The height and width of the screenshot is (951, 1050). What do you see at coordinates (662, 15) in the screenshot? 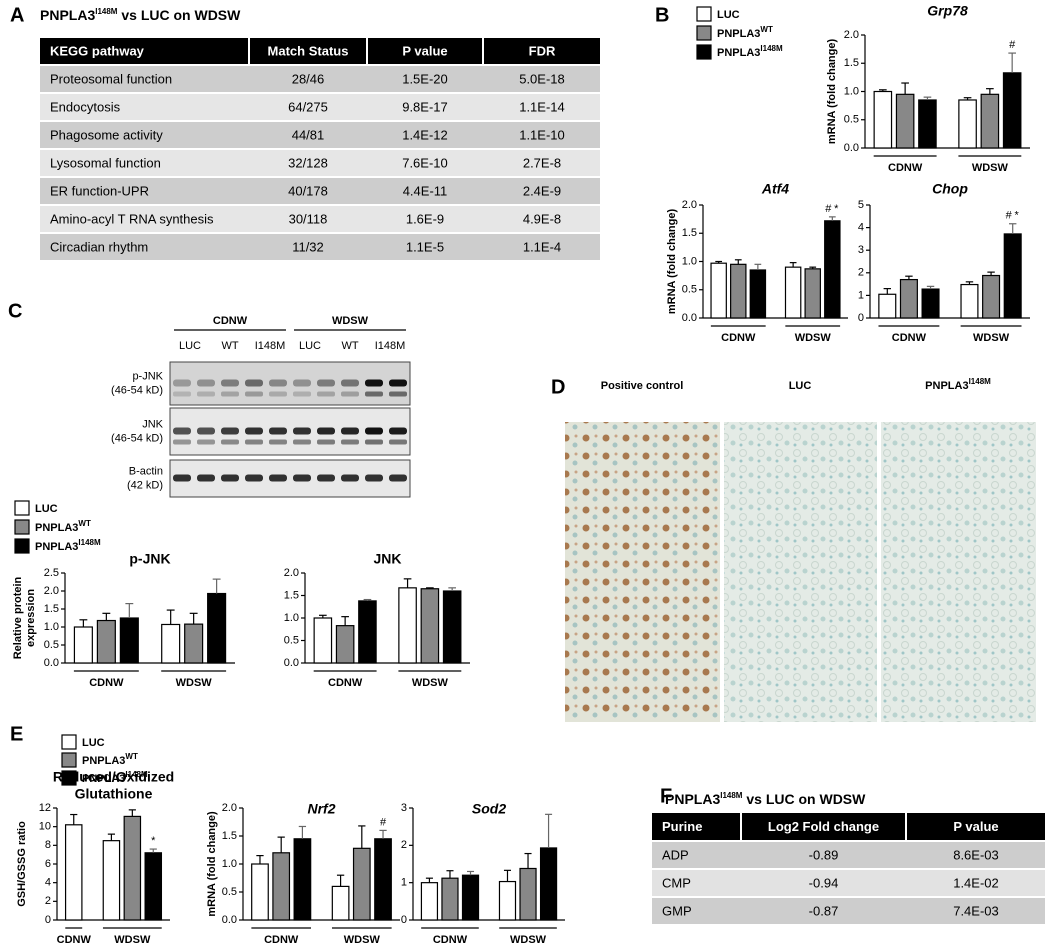
I see `panel-label: B` at bounding box center [662, 15].